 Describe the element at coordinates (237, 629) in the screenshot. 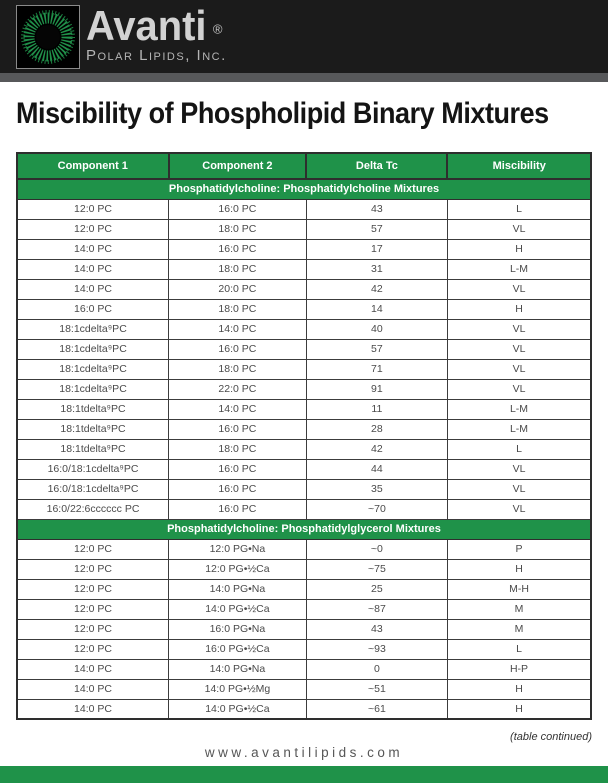

I see `table-cell: 16:0 PG•Na` at that location.